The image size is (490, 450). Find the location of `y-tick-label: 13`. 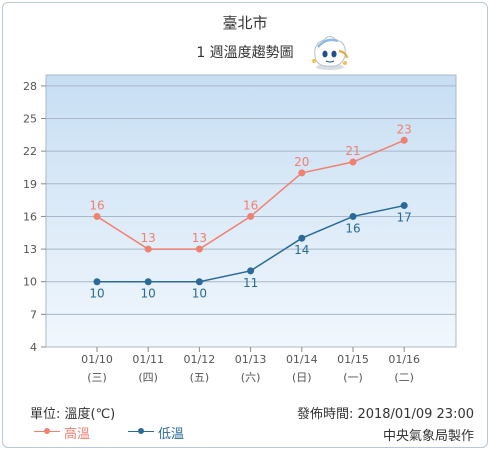

y-tick-label: 13 is located at coordinates (30, 249).